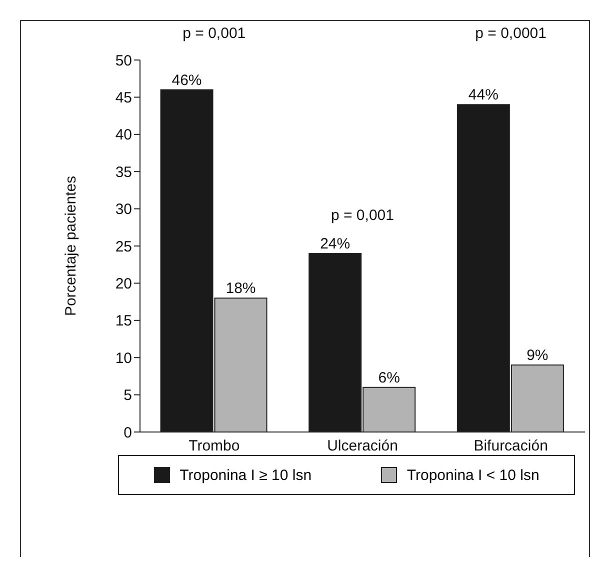  Describe the element at coordinates (335, 243) in the screenshot. I see `data-label: 24%` at that location.